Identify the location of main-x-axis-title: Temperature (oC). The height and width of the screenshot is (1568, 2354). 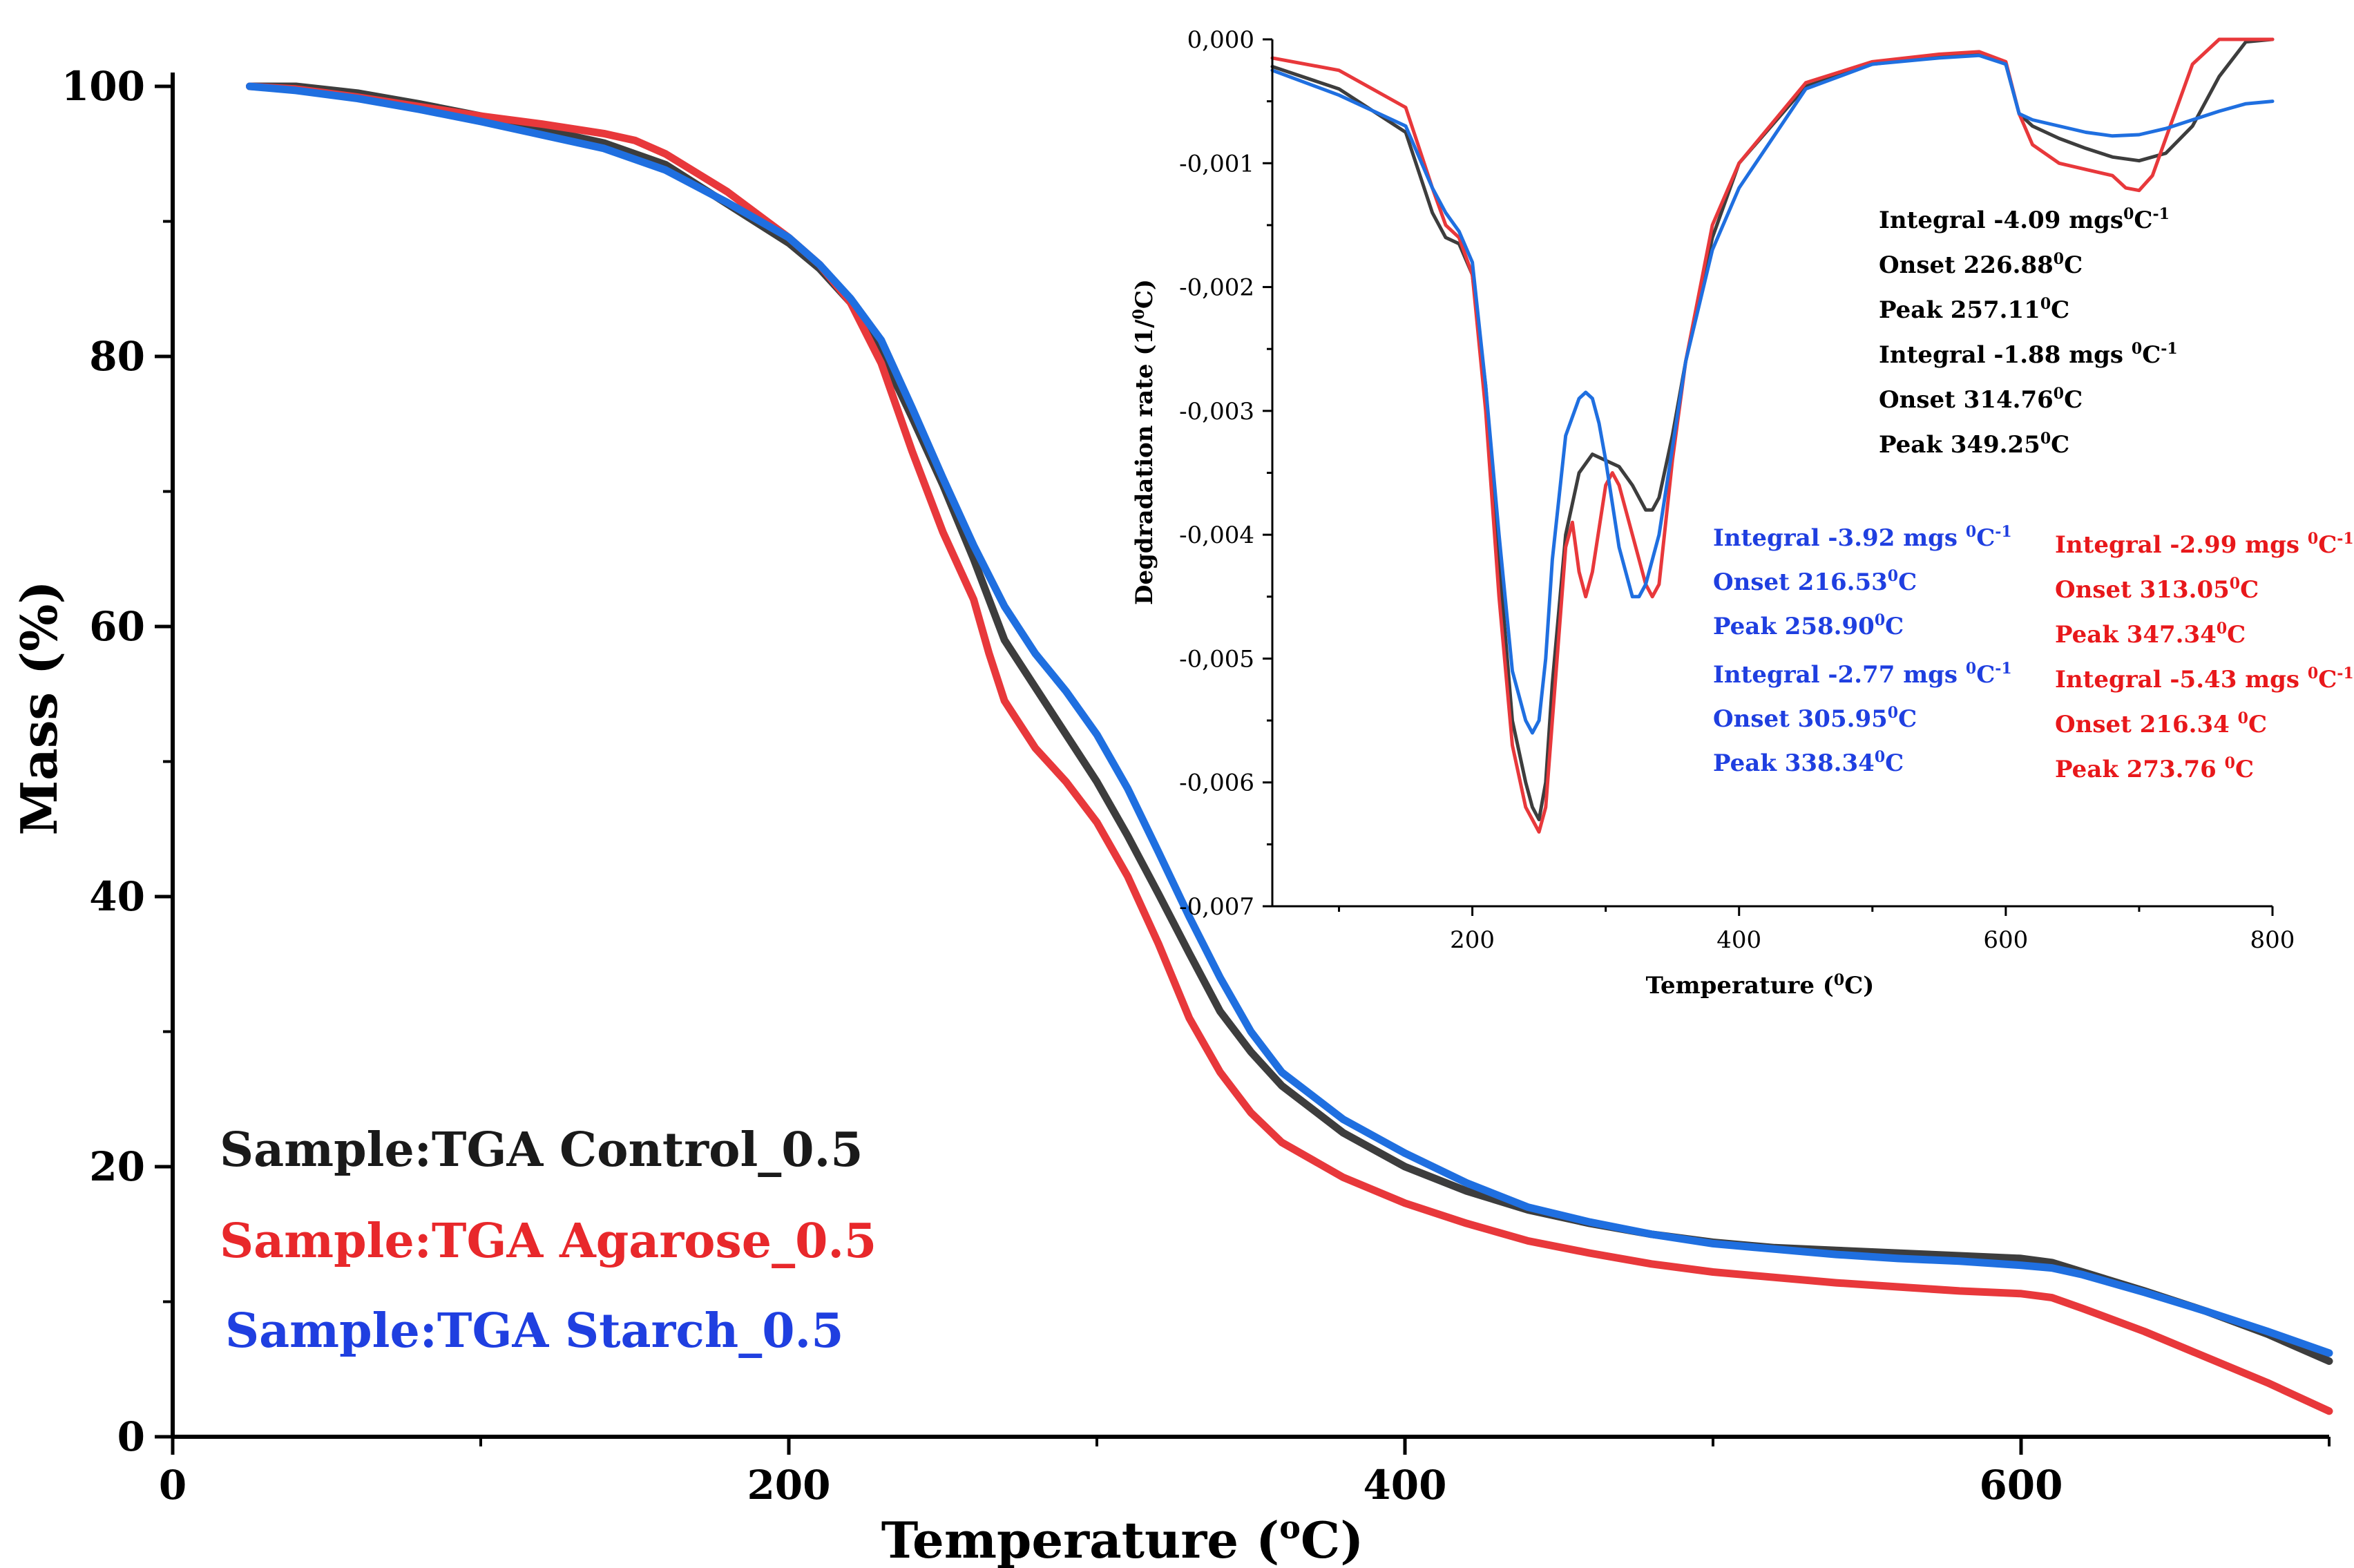
(1122, 1538).